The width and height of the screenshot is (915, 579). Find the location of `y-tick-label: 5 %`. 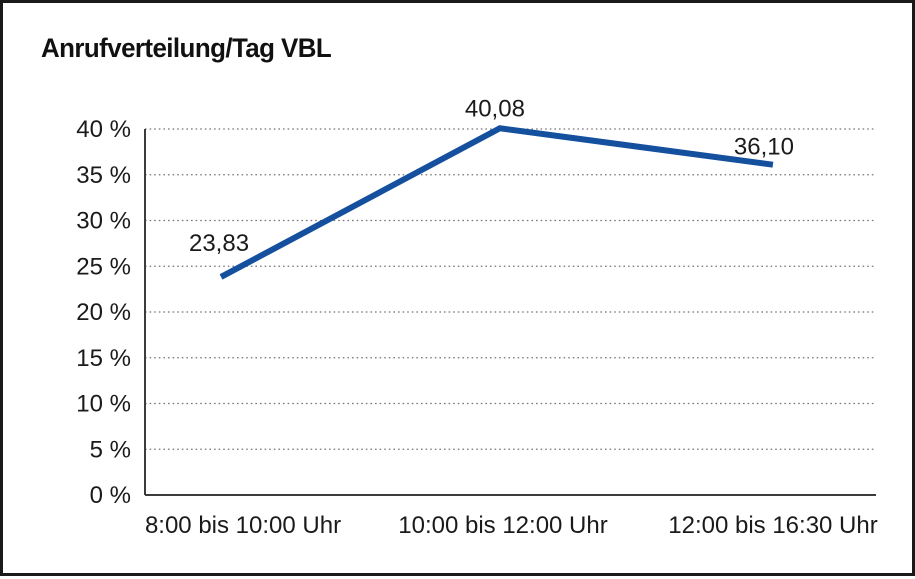

y-tick-label: 5 % is located at coordinates (110, 449).